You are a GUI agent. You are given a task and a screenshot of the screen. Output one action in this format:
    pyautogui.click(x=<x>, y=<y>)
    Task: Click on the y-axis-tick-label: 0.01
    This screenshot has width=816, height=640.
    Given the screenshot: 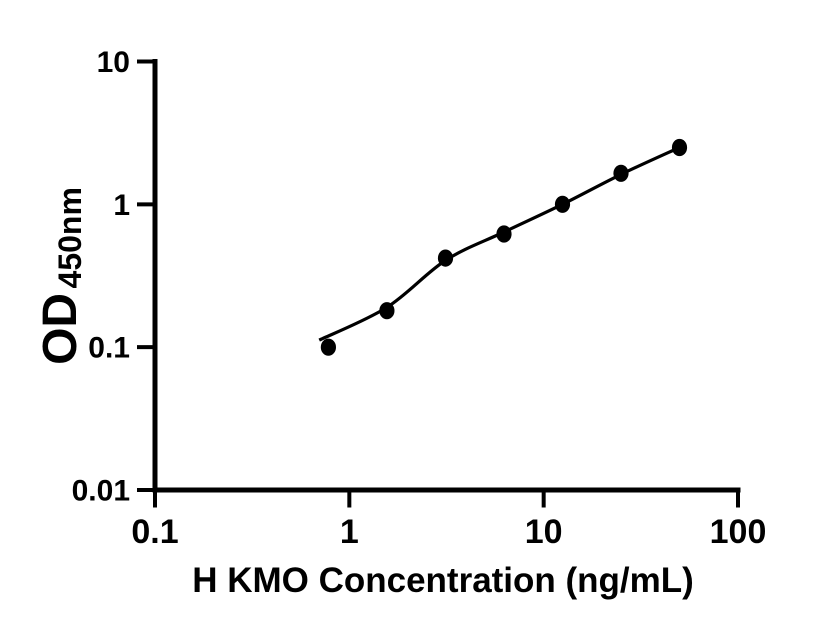 What is the action you would take?
    pyautogui.click(x=101, y=491)
    